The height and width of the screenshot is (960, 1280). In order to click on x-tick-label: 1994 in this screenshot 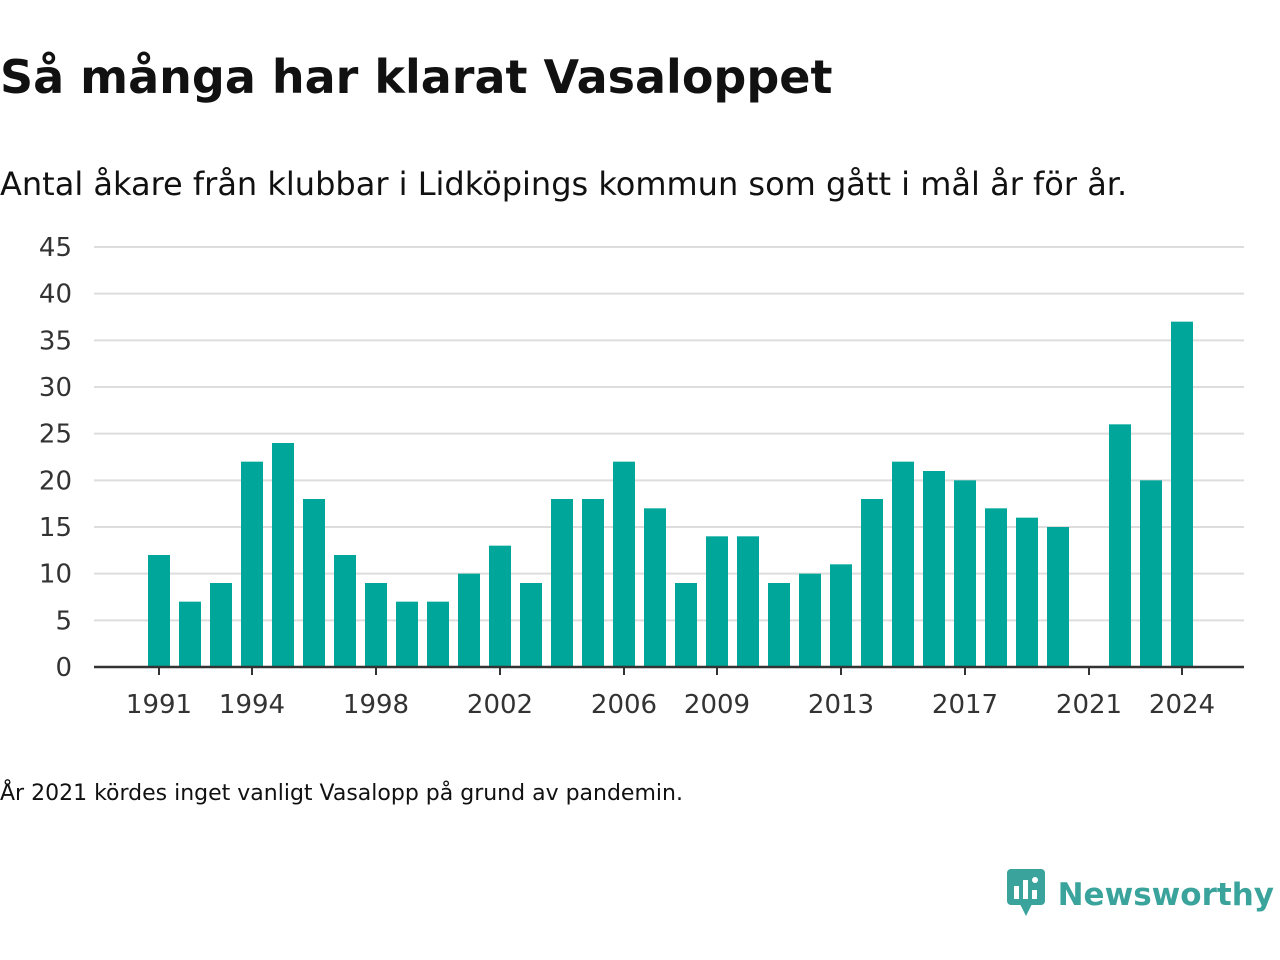, I will do `click(252, 705)`.